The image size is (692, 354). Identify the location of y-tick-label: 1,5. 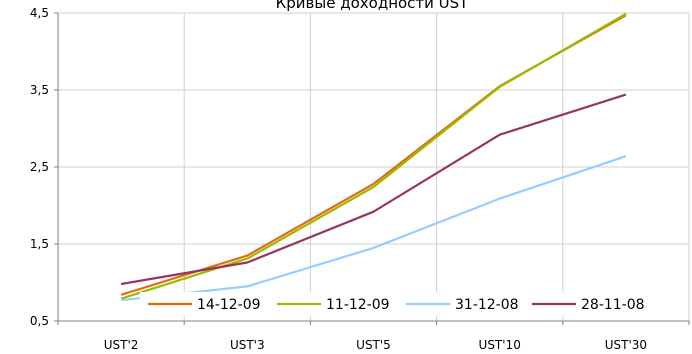
(39, 244).